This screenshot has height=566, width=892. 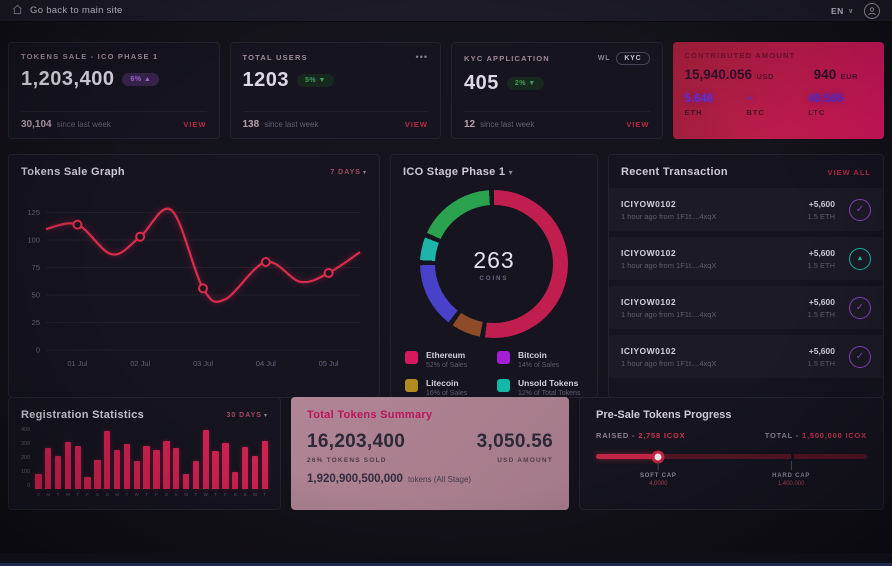 What do you see at coordinates (850, 11) in the screenshot?
I see `chevron-down-icon: ∨` at bounding box center [850, 11].